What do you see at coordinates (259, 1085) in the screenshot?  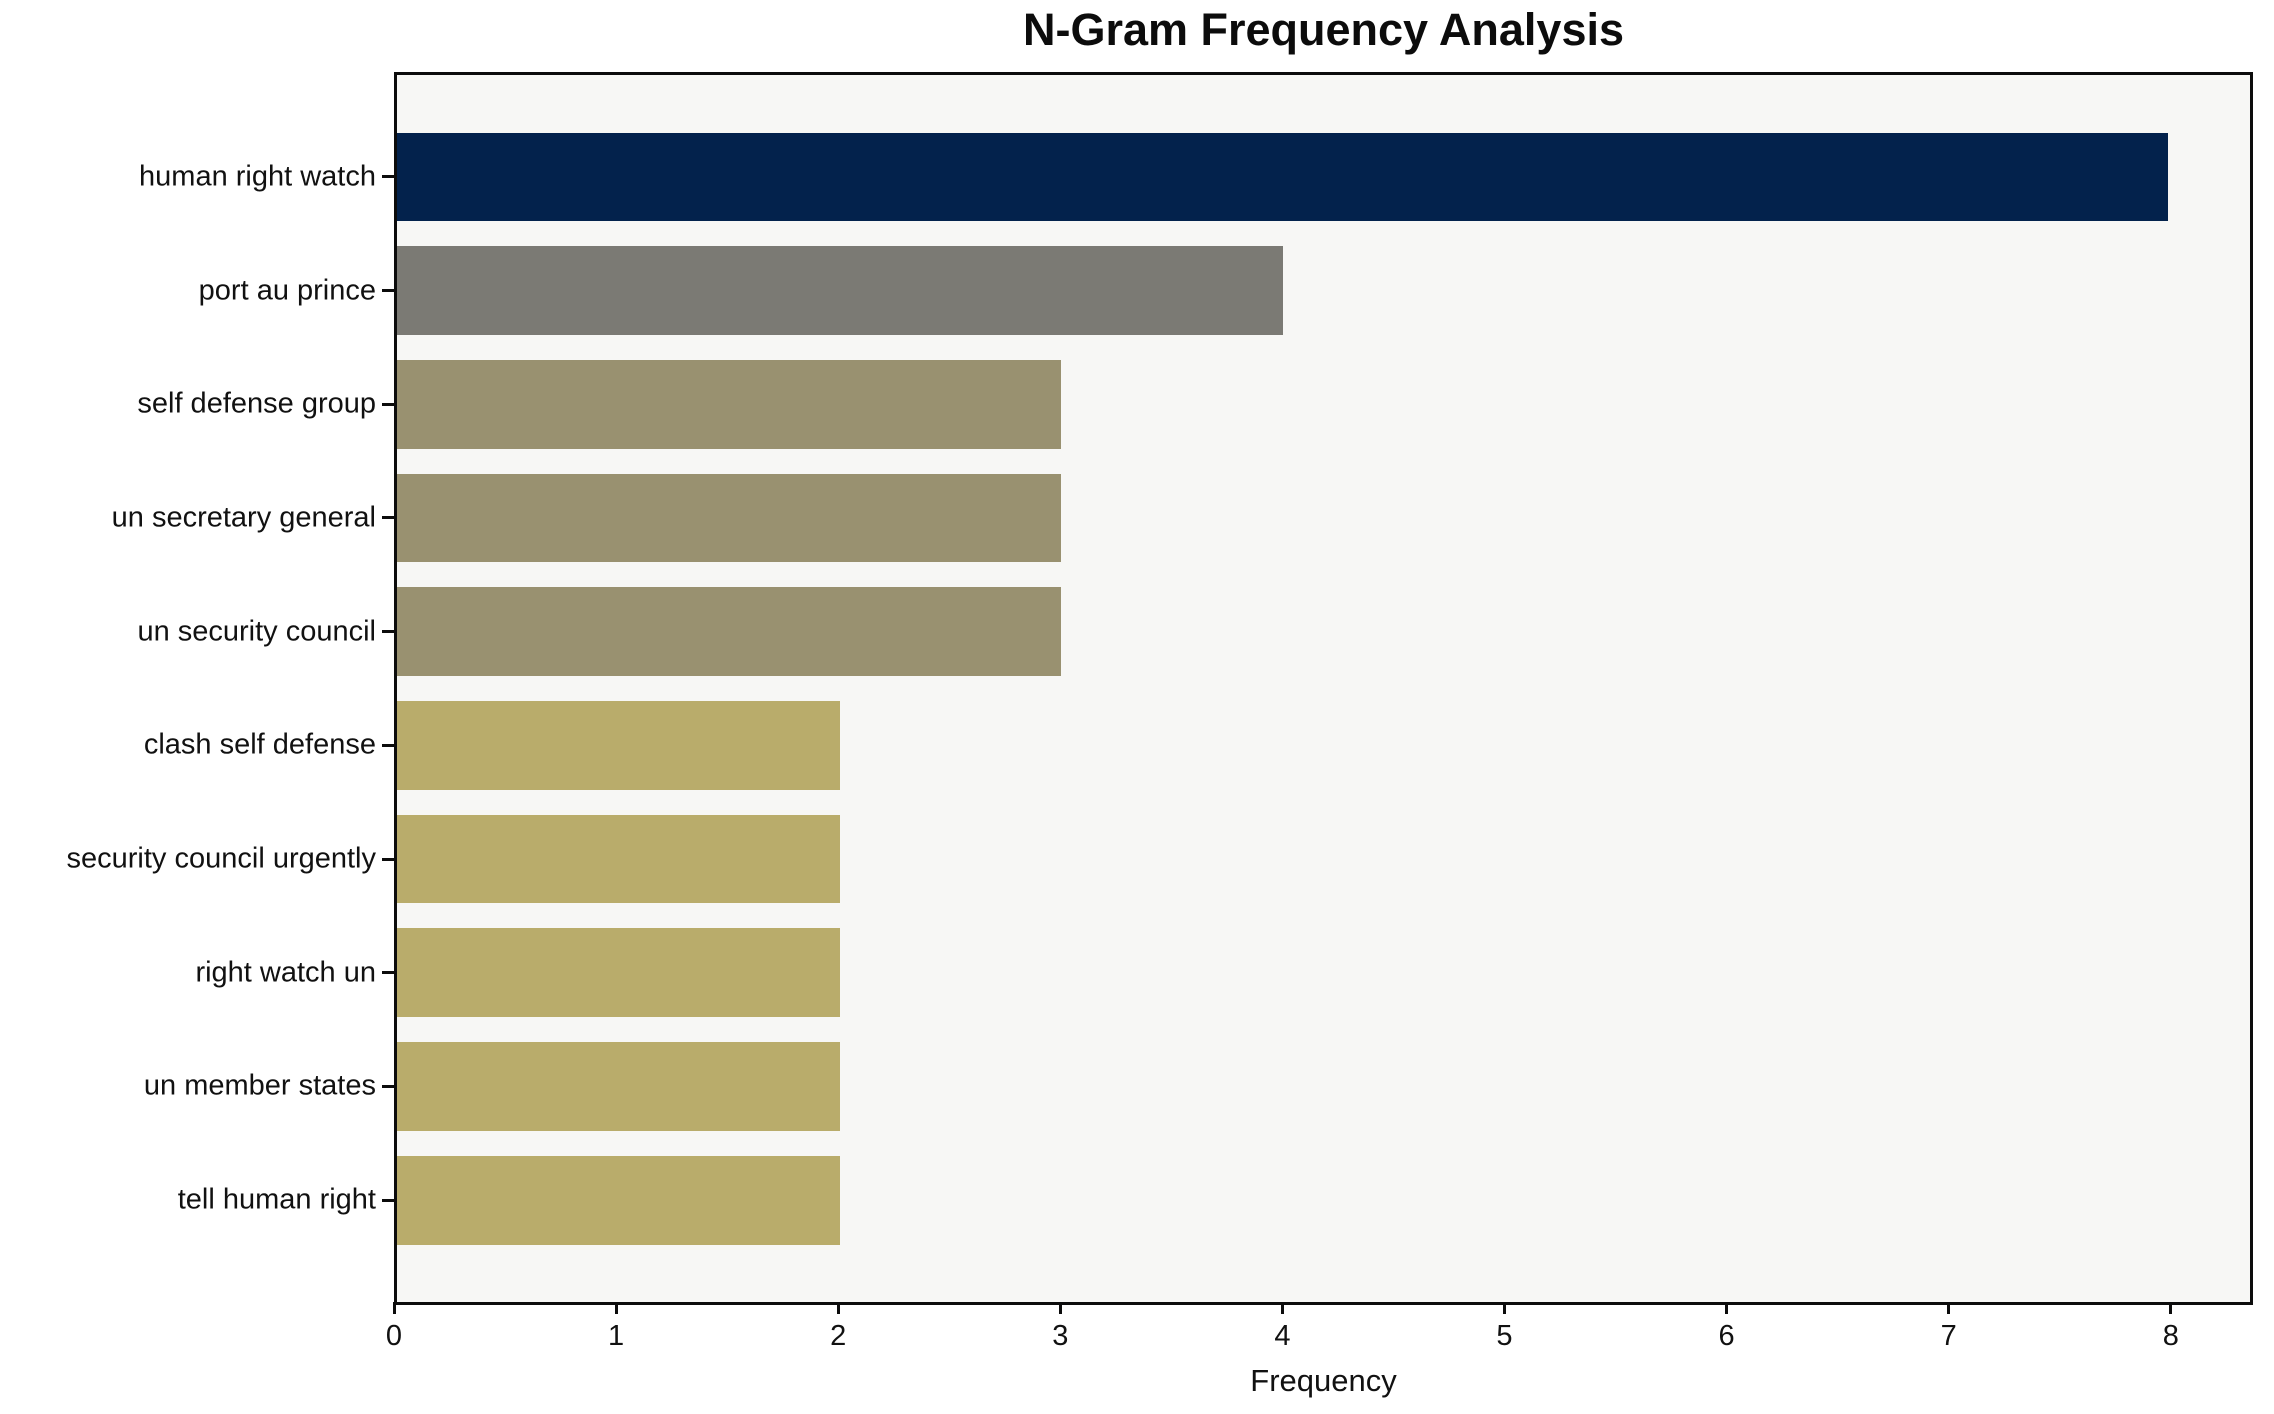 I see `category-label: un member states` at bounding box center [259, 1085].